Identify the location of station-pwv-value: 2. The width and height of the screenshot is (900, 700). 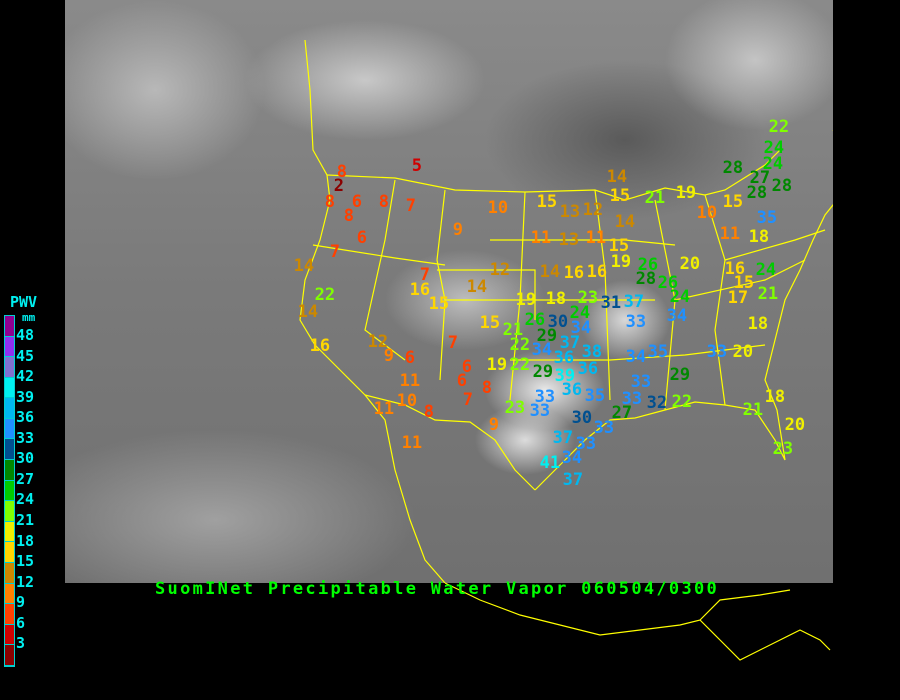
(339, 185).